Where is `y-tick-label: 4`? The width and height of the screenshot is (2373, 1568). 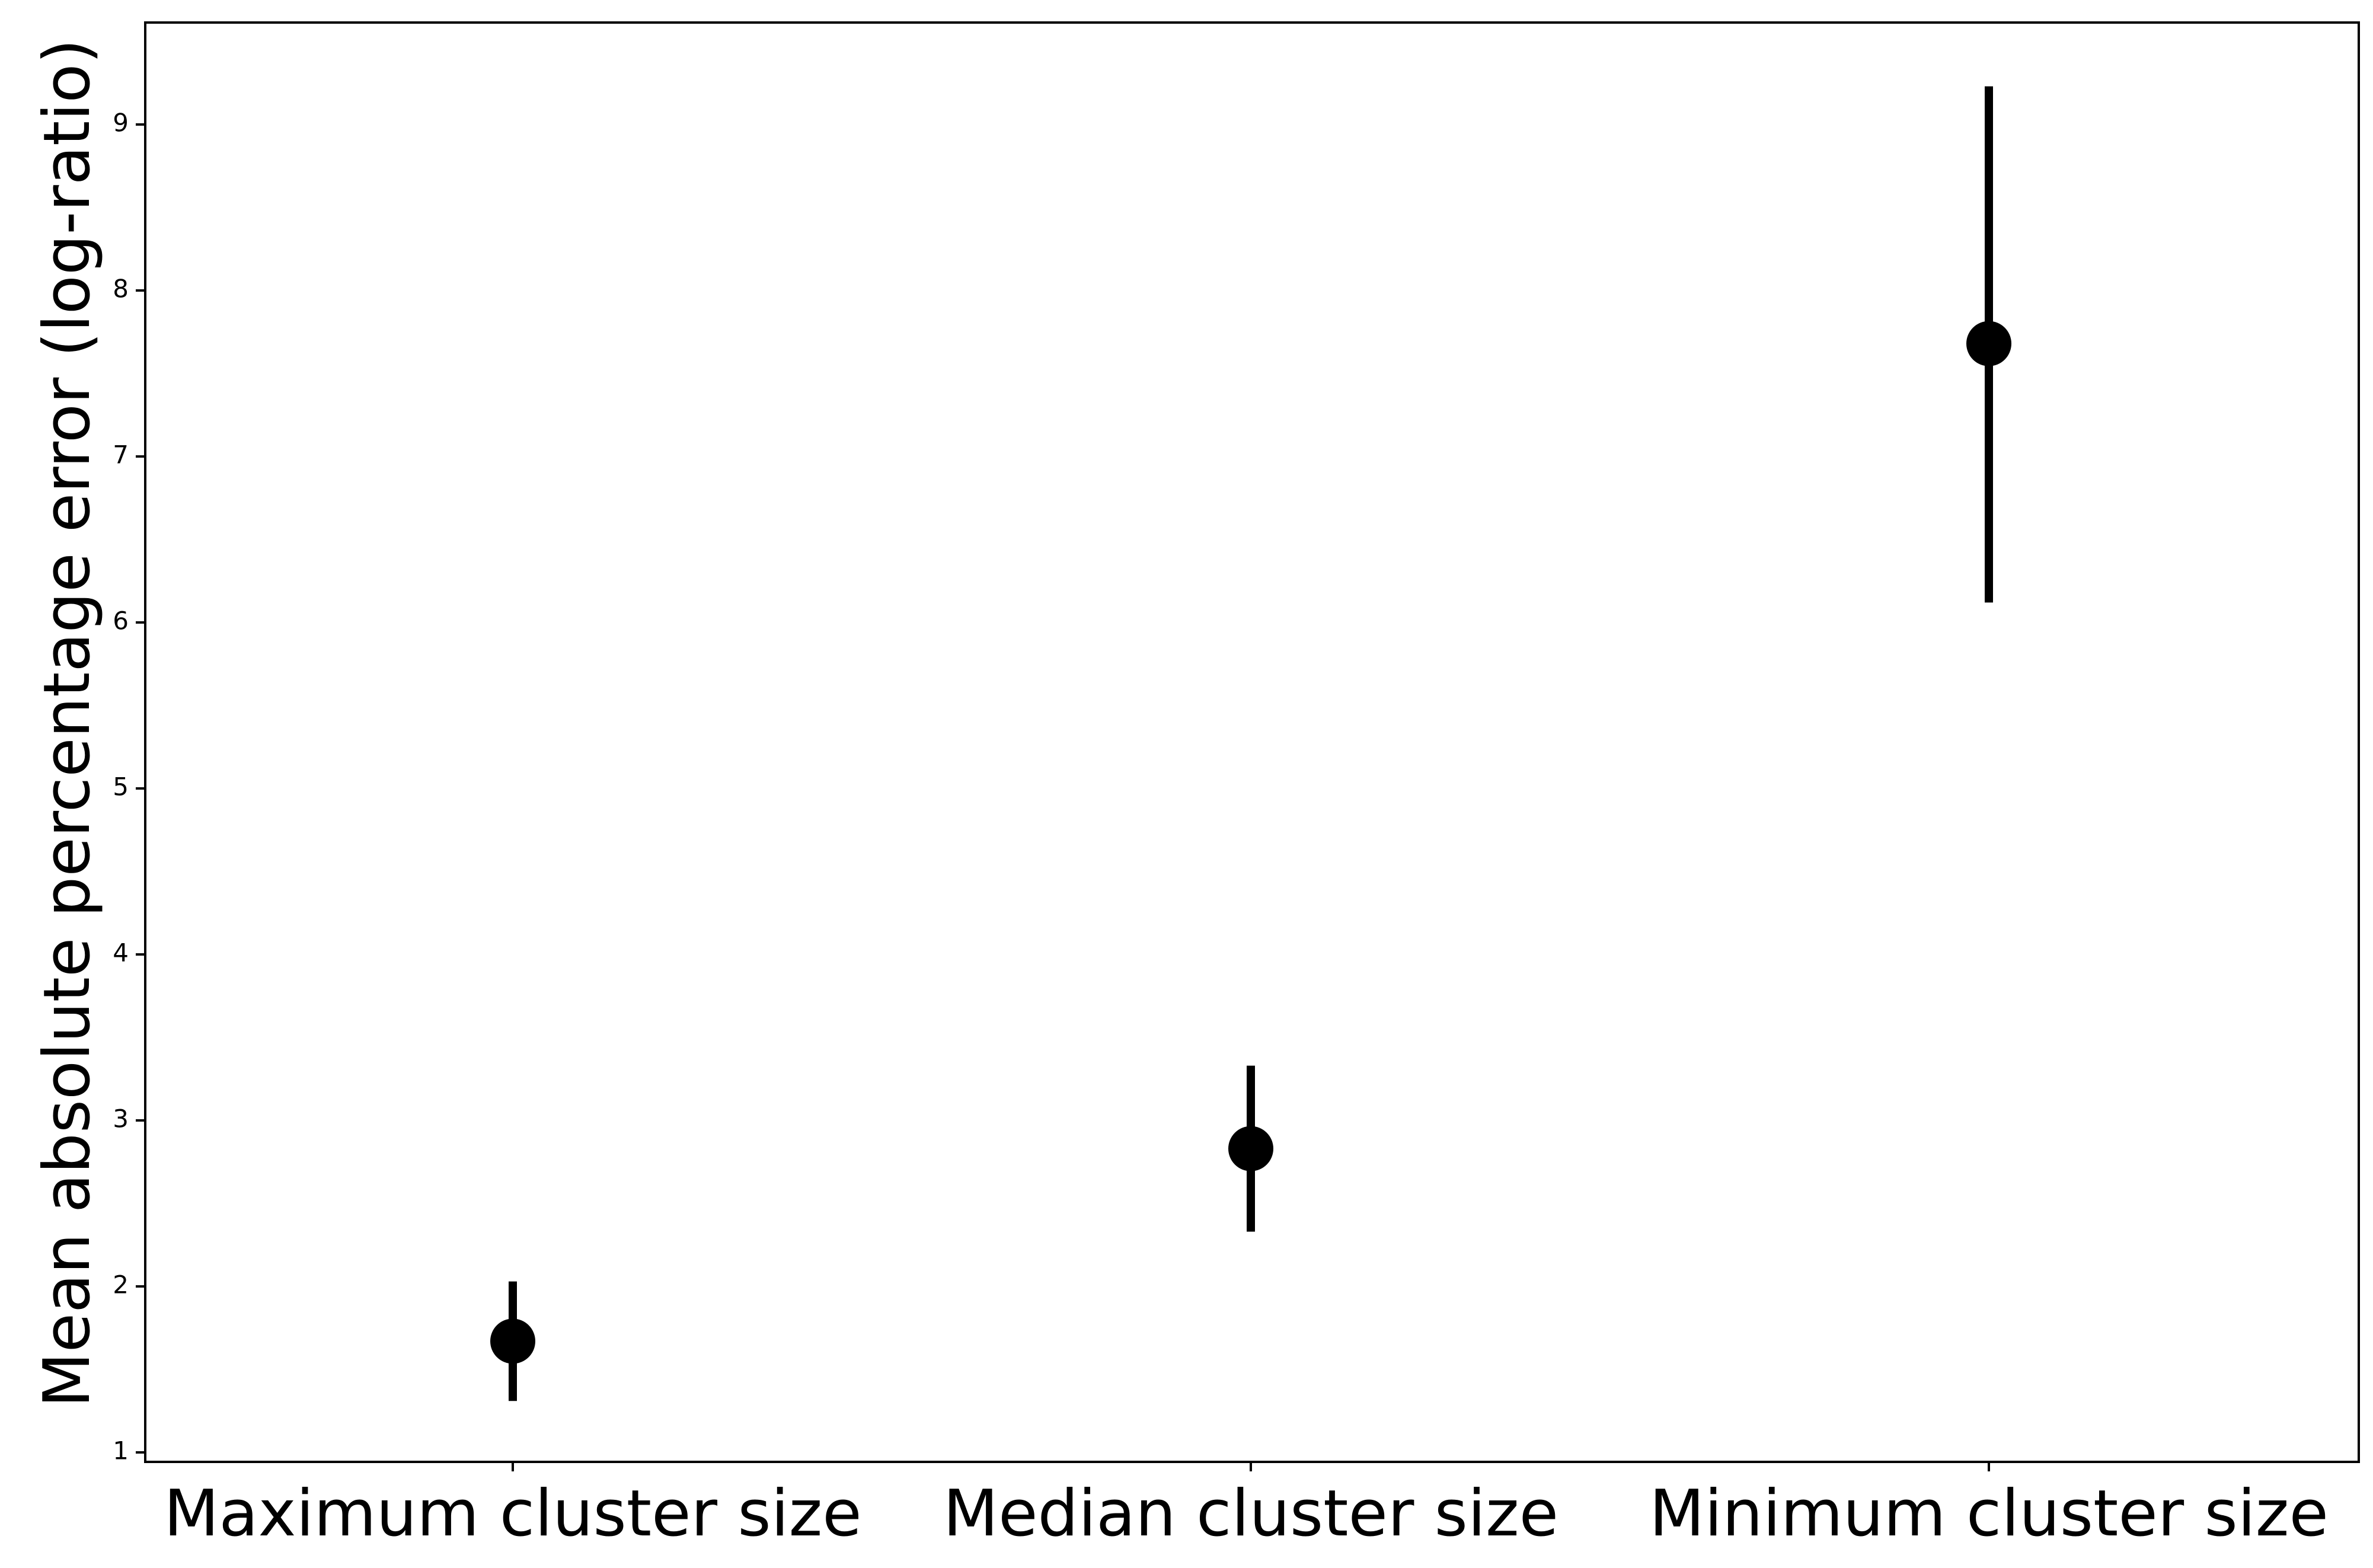
y-tick-label: 4 is located at coordinates (121, 952).